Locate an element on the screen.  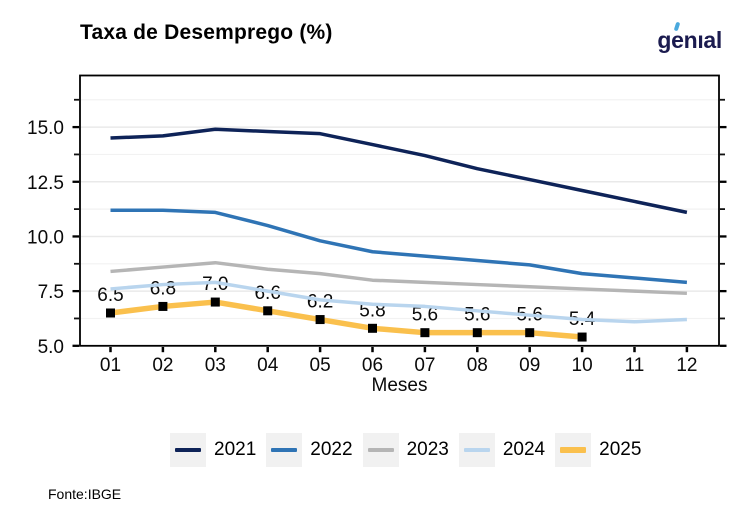
logo-accented-letter: e is located at coordinates (677, 37).